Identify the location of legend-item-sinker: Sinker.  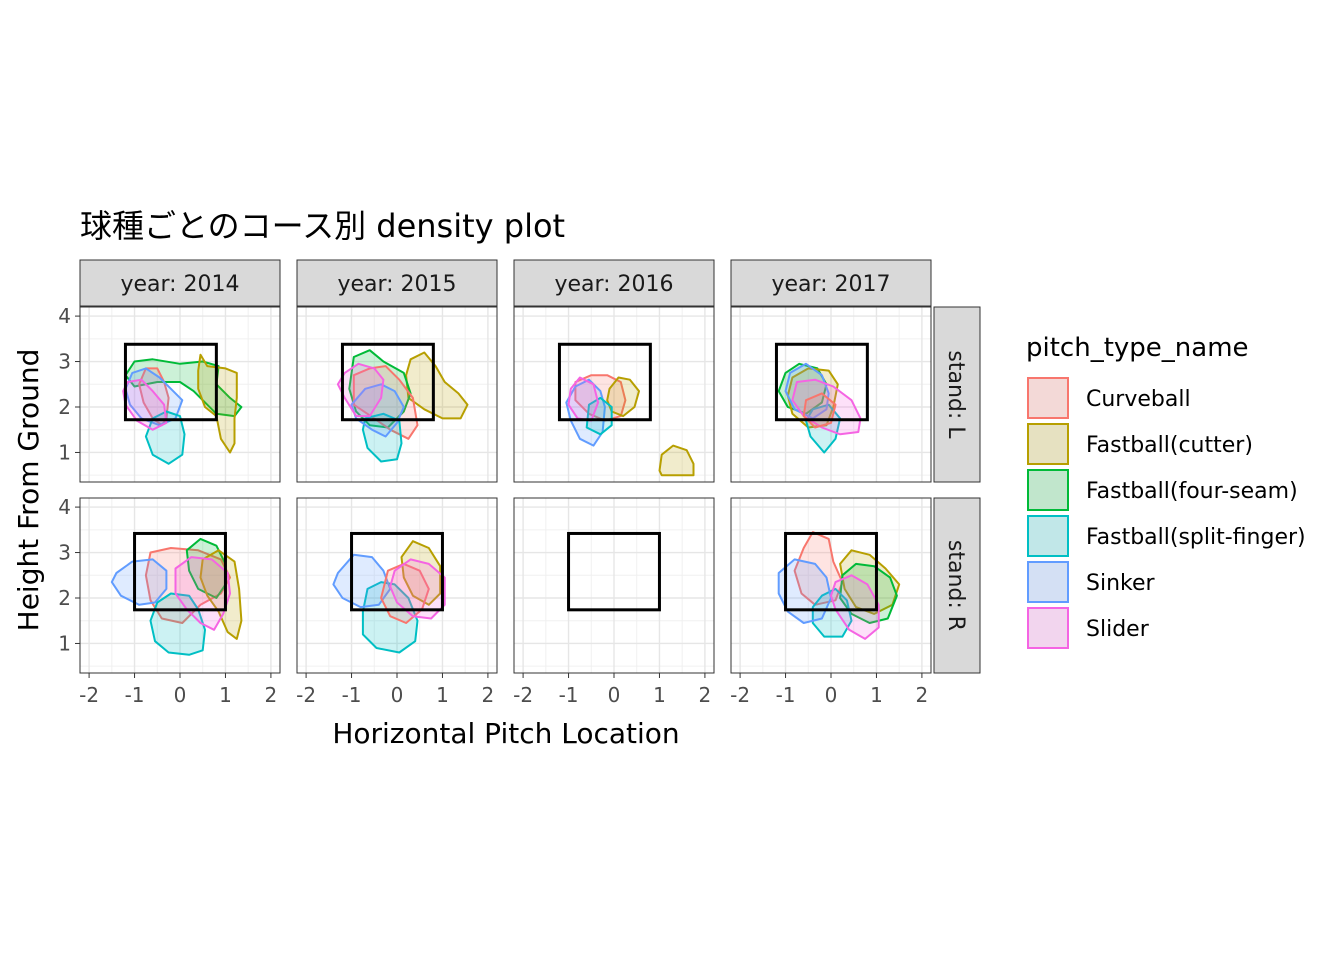
(1091, 582).